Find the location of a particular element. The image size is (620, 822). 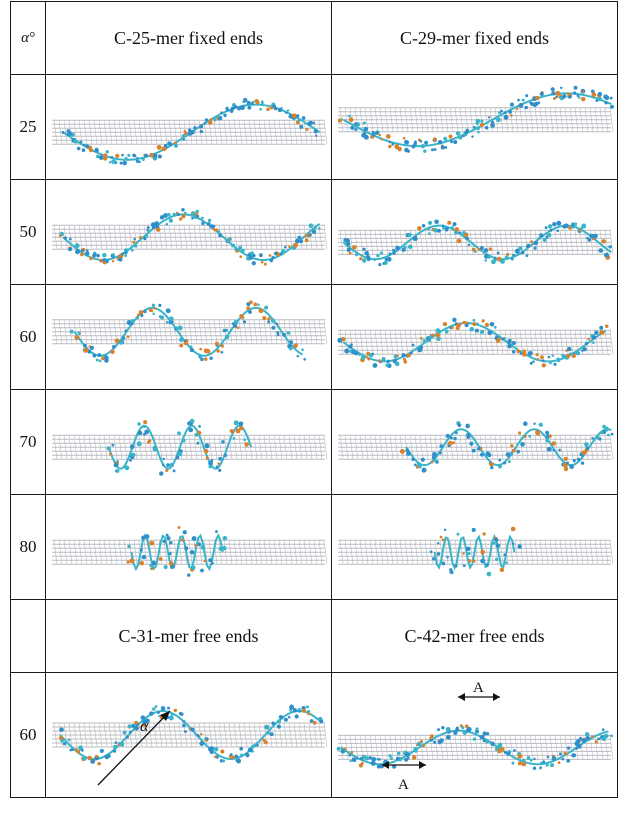

row-angle-60: 60 is located at coordinates (314, 337).